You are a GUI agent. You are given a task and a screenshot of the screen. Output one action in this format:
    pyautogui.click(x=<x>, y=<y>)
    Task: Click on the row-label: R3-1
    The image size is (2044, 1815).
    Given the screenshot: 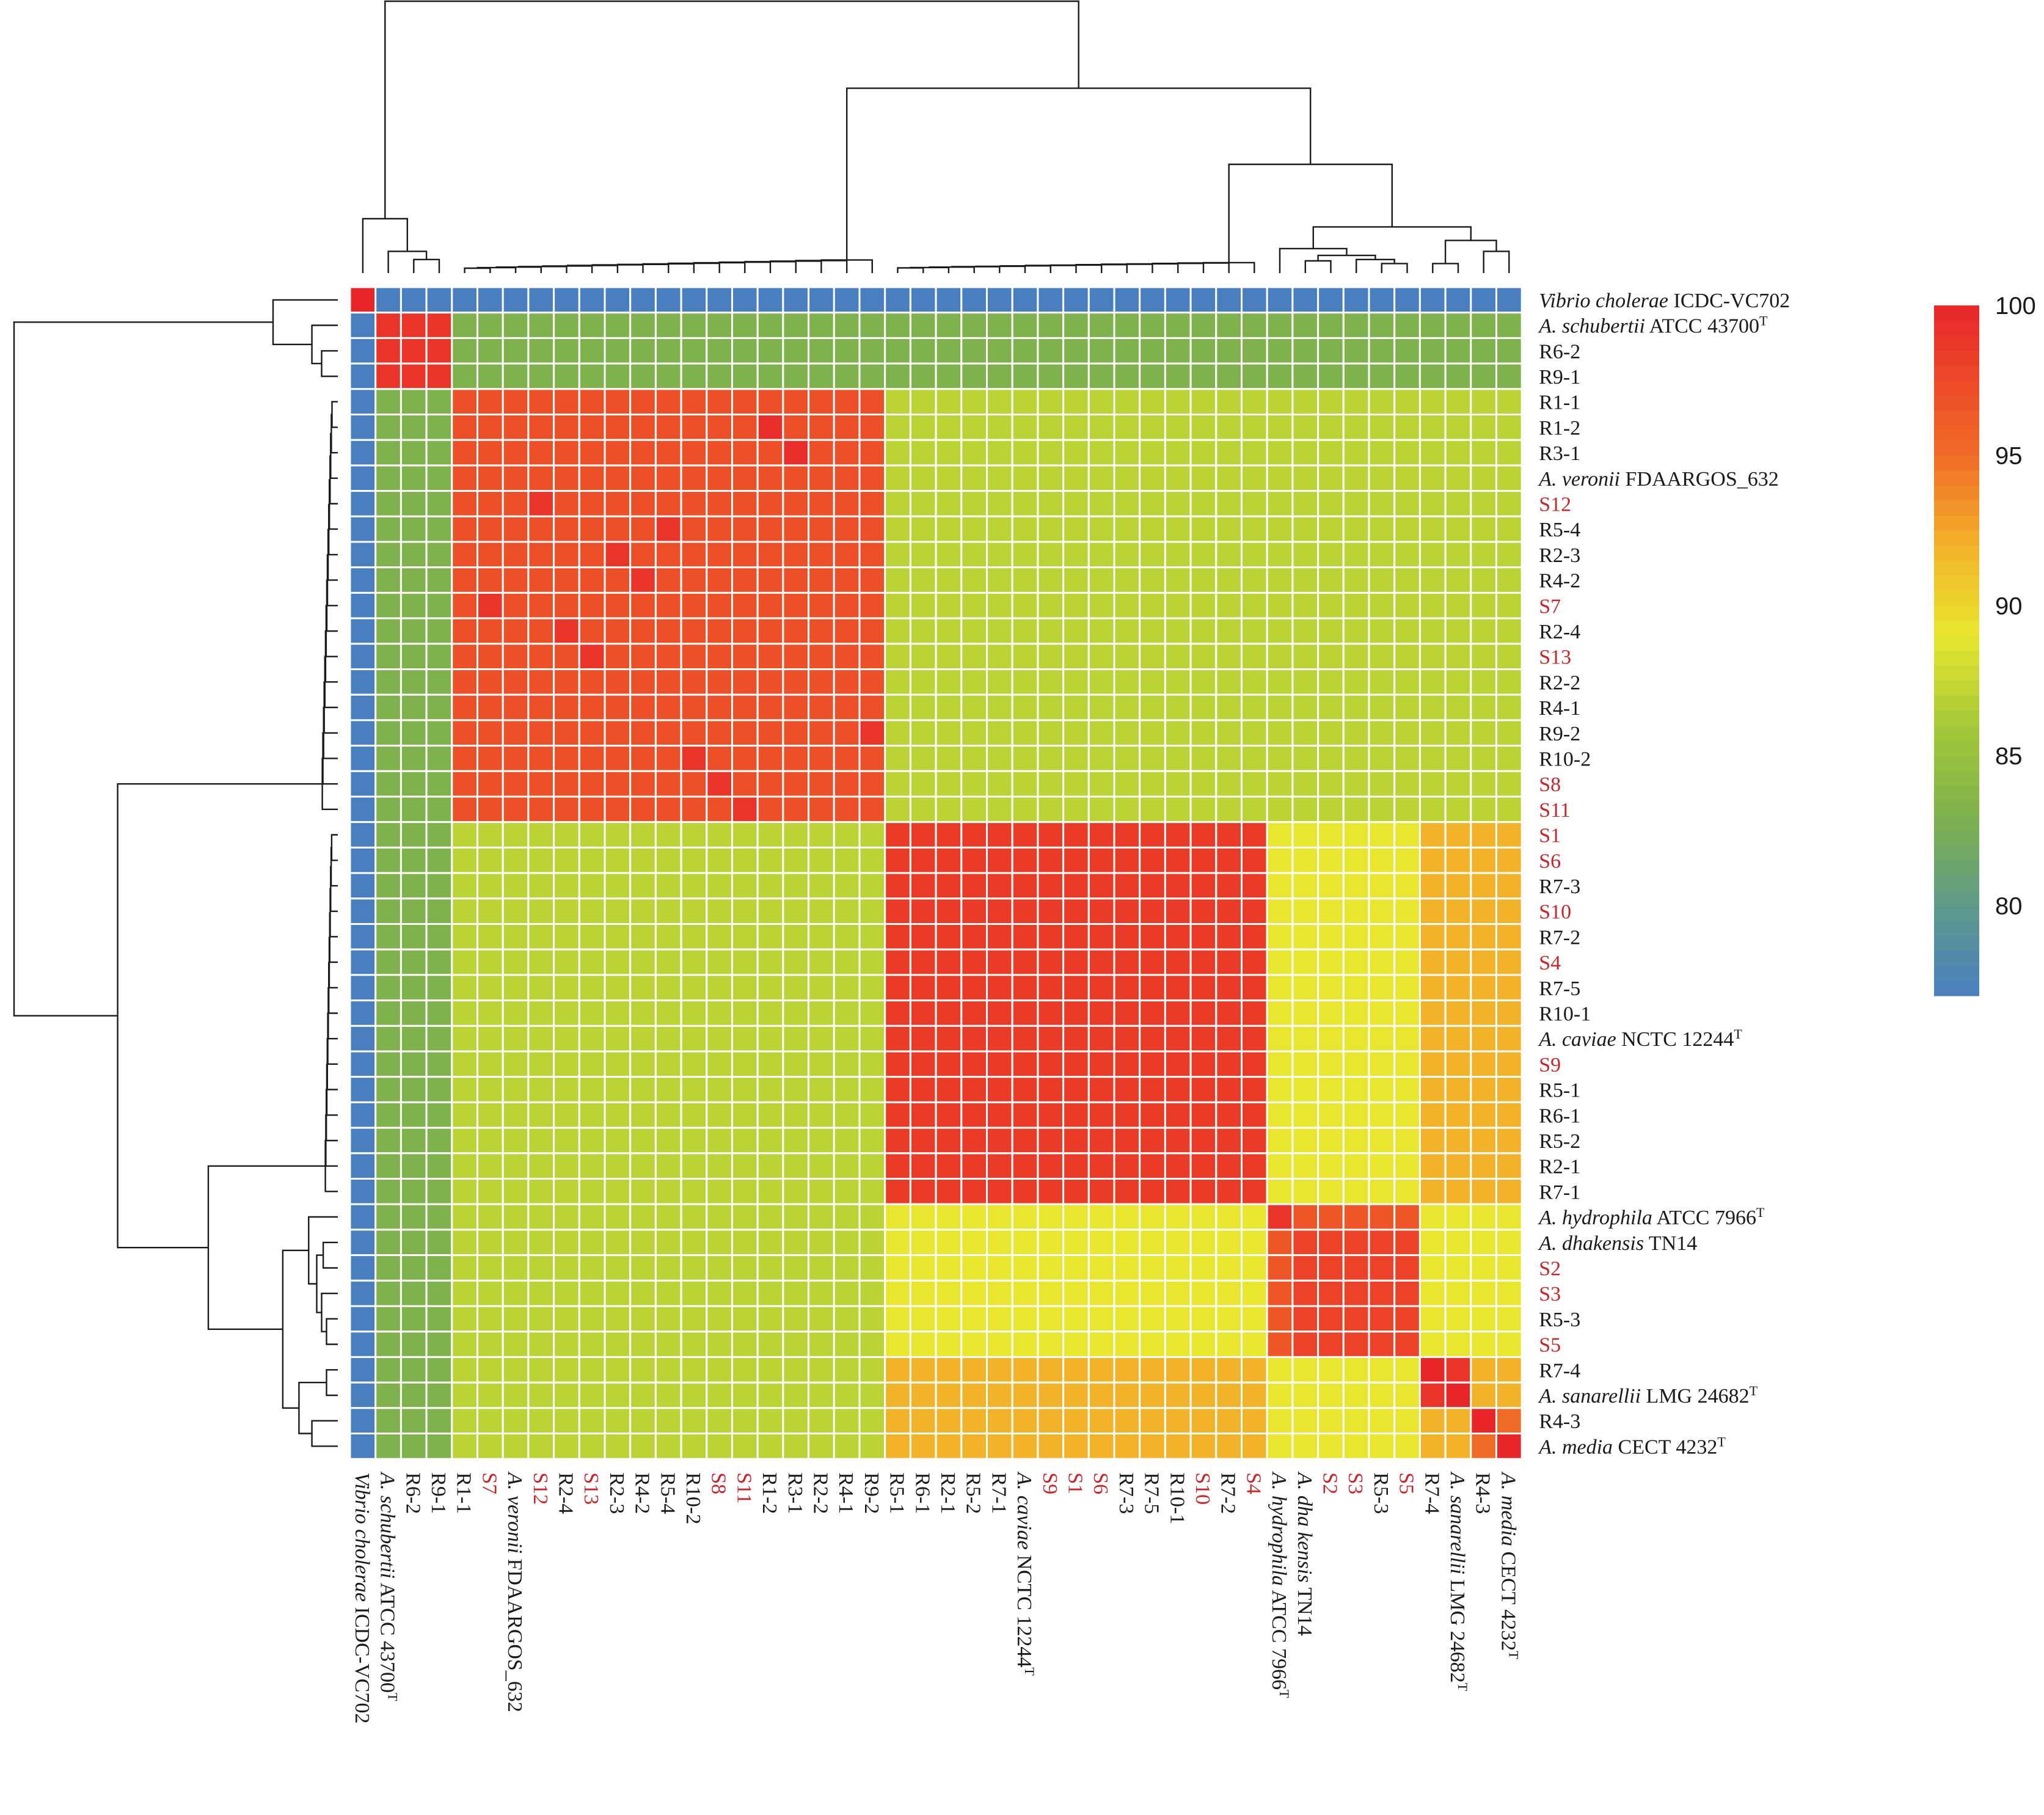 What is the action you would take?
    pyautogui.click(x=1560, y=453)
    